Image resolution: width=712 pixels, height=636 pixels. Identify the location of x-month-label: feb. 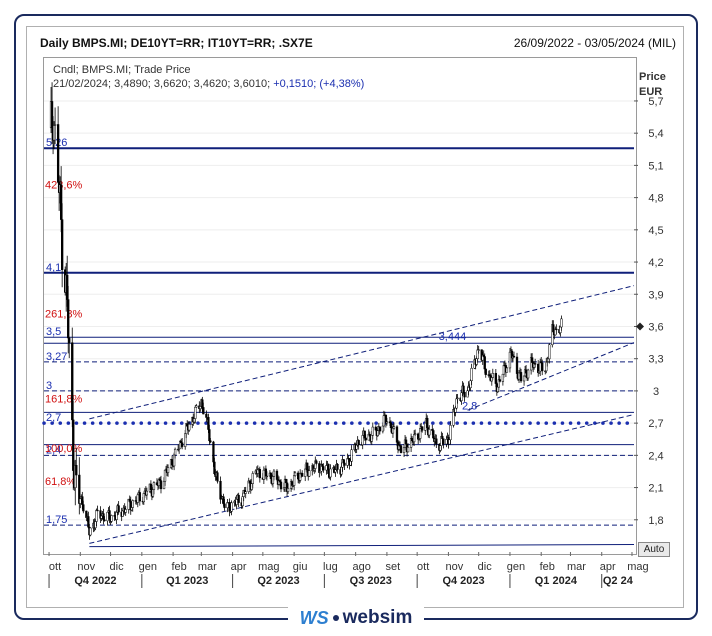
(178, 567).